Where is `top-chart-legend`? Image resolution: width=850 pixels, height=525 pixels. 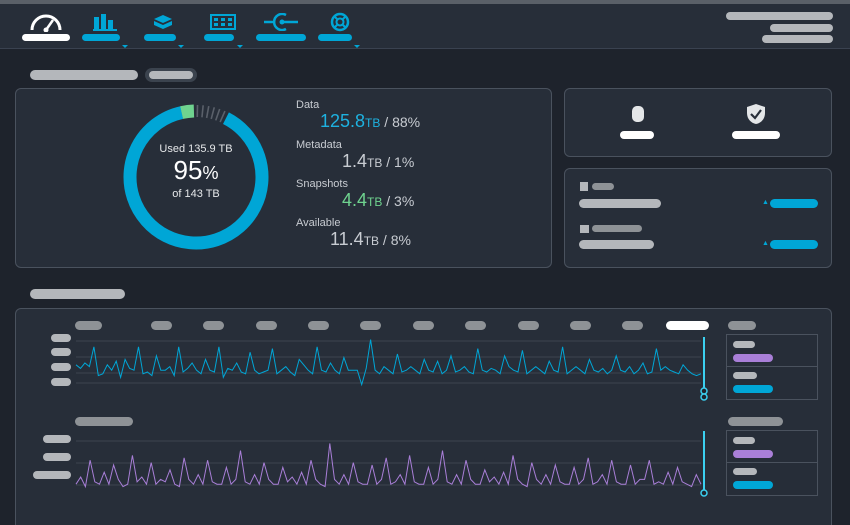 top-chart-legend is located at coordinates (772, 367).